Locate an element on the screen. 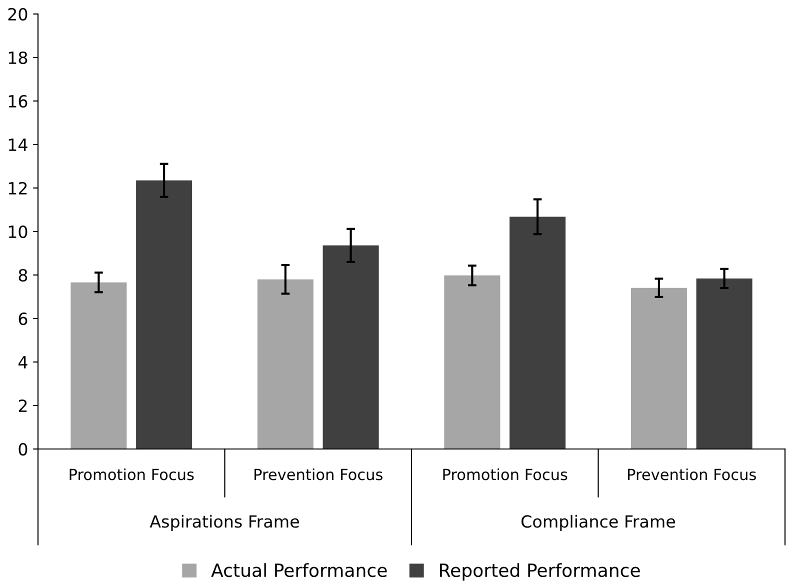 This screenshot has width=793, height=585. y-tick-label: 20 is located at coordinates (18, 14).